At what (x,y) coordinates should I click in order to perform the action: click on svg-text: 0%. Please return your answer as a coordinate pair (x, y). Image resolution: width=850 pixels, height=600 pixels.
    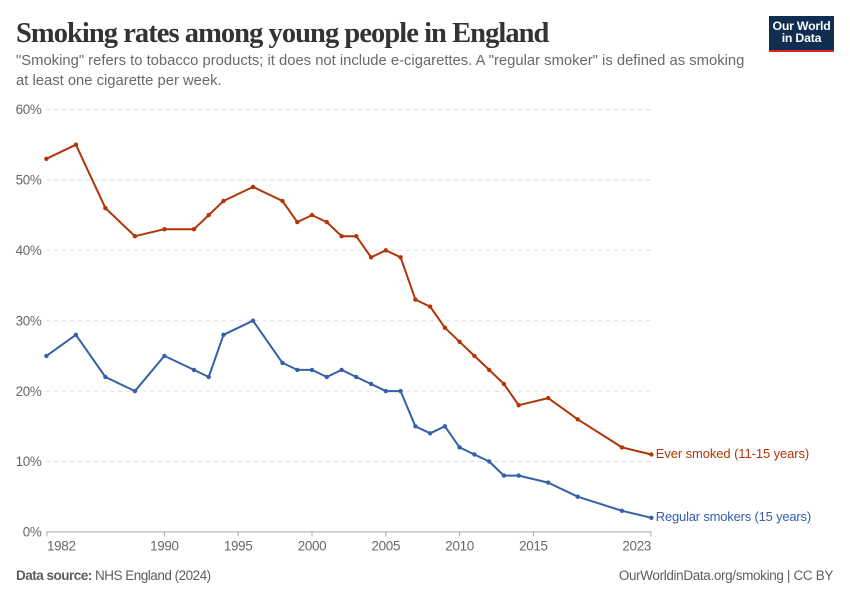
    Looking at the image, I should click on (32, 532).